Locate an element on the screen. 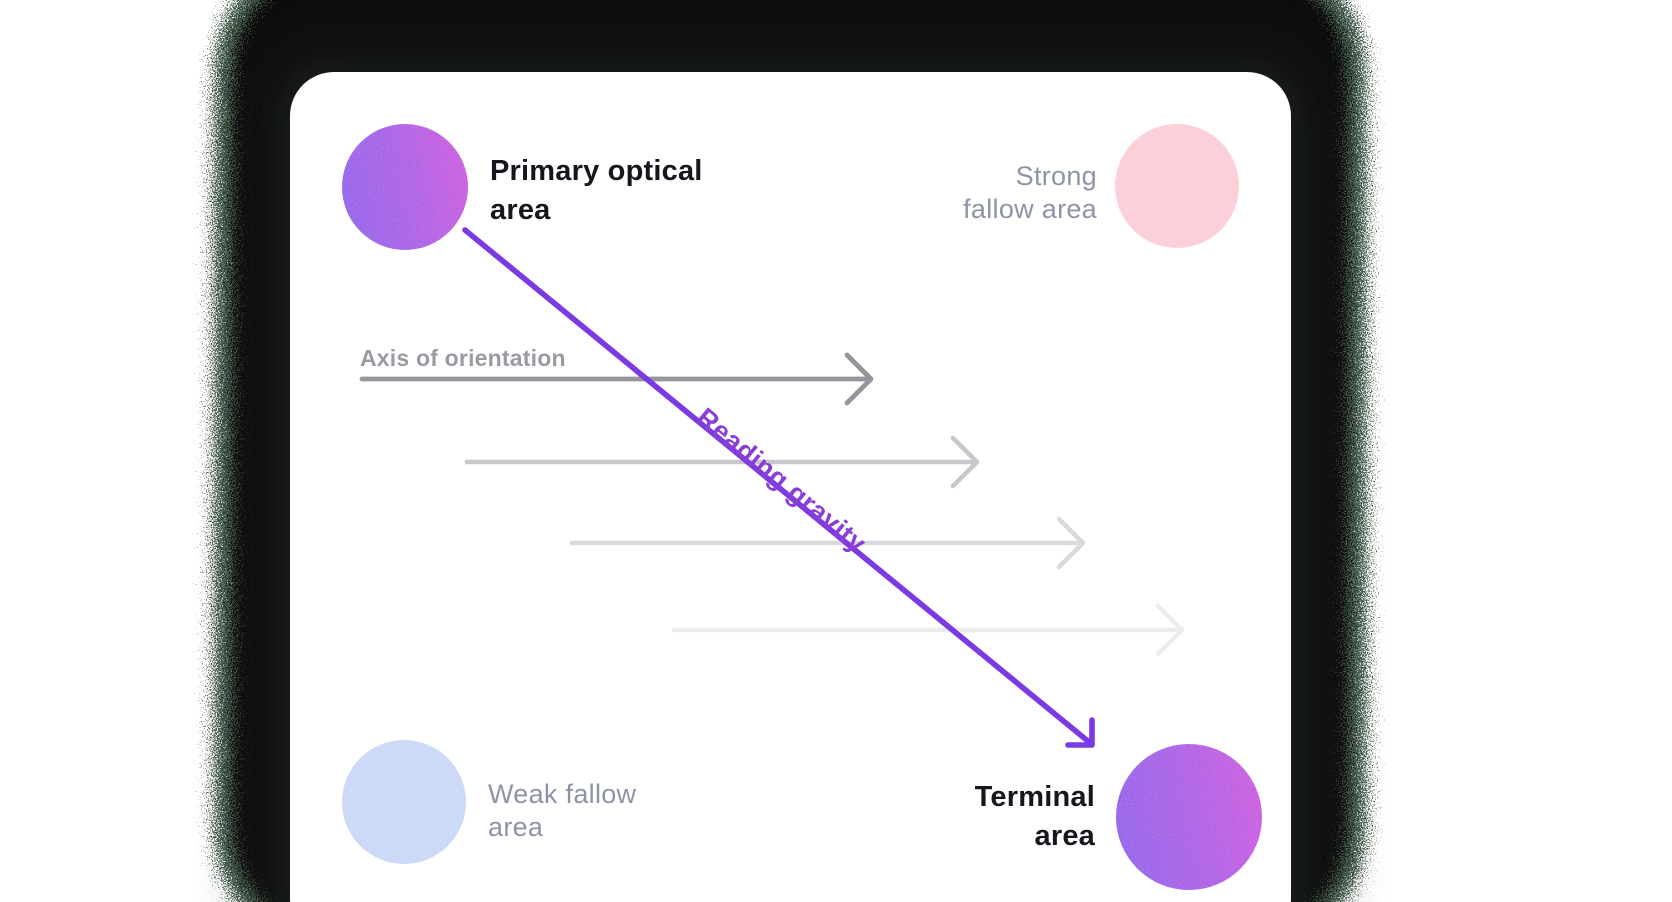 The width and height of the screenshot is (1672, 902). primary-optical-area-circle is located at coordinates (405, 187).